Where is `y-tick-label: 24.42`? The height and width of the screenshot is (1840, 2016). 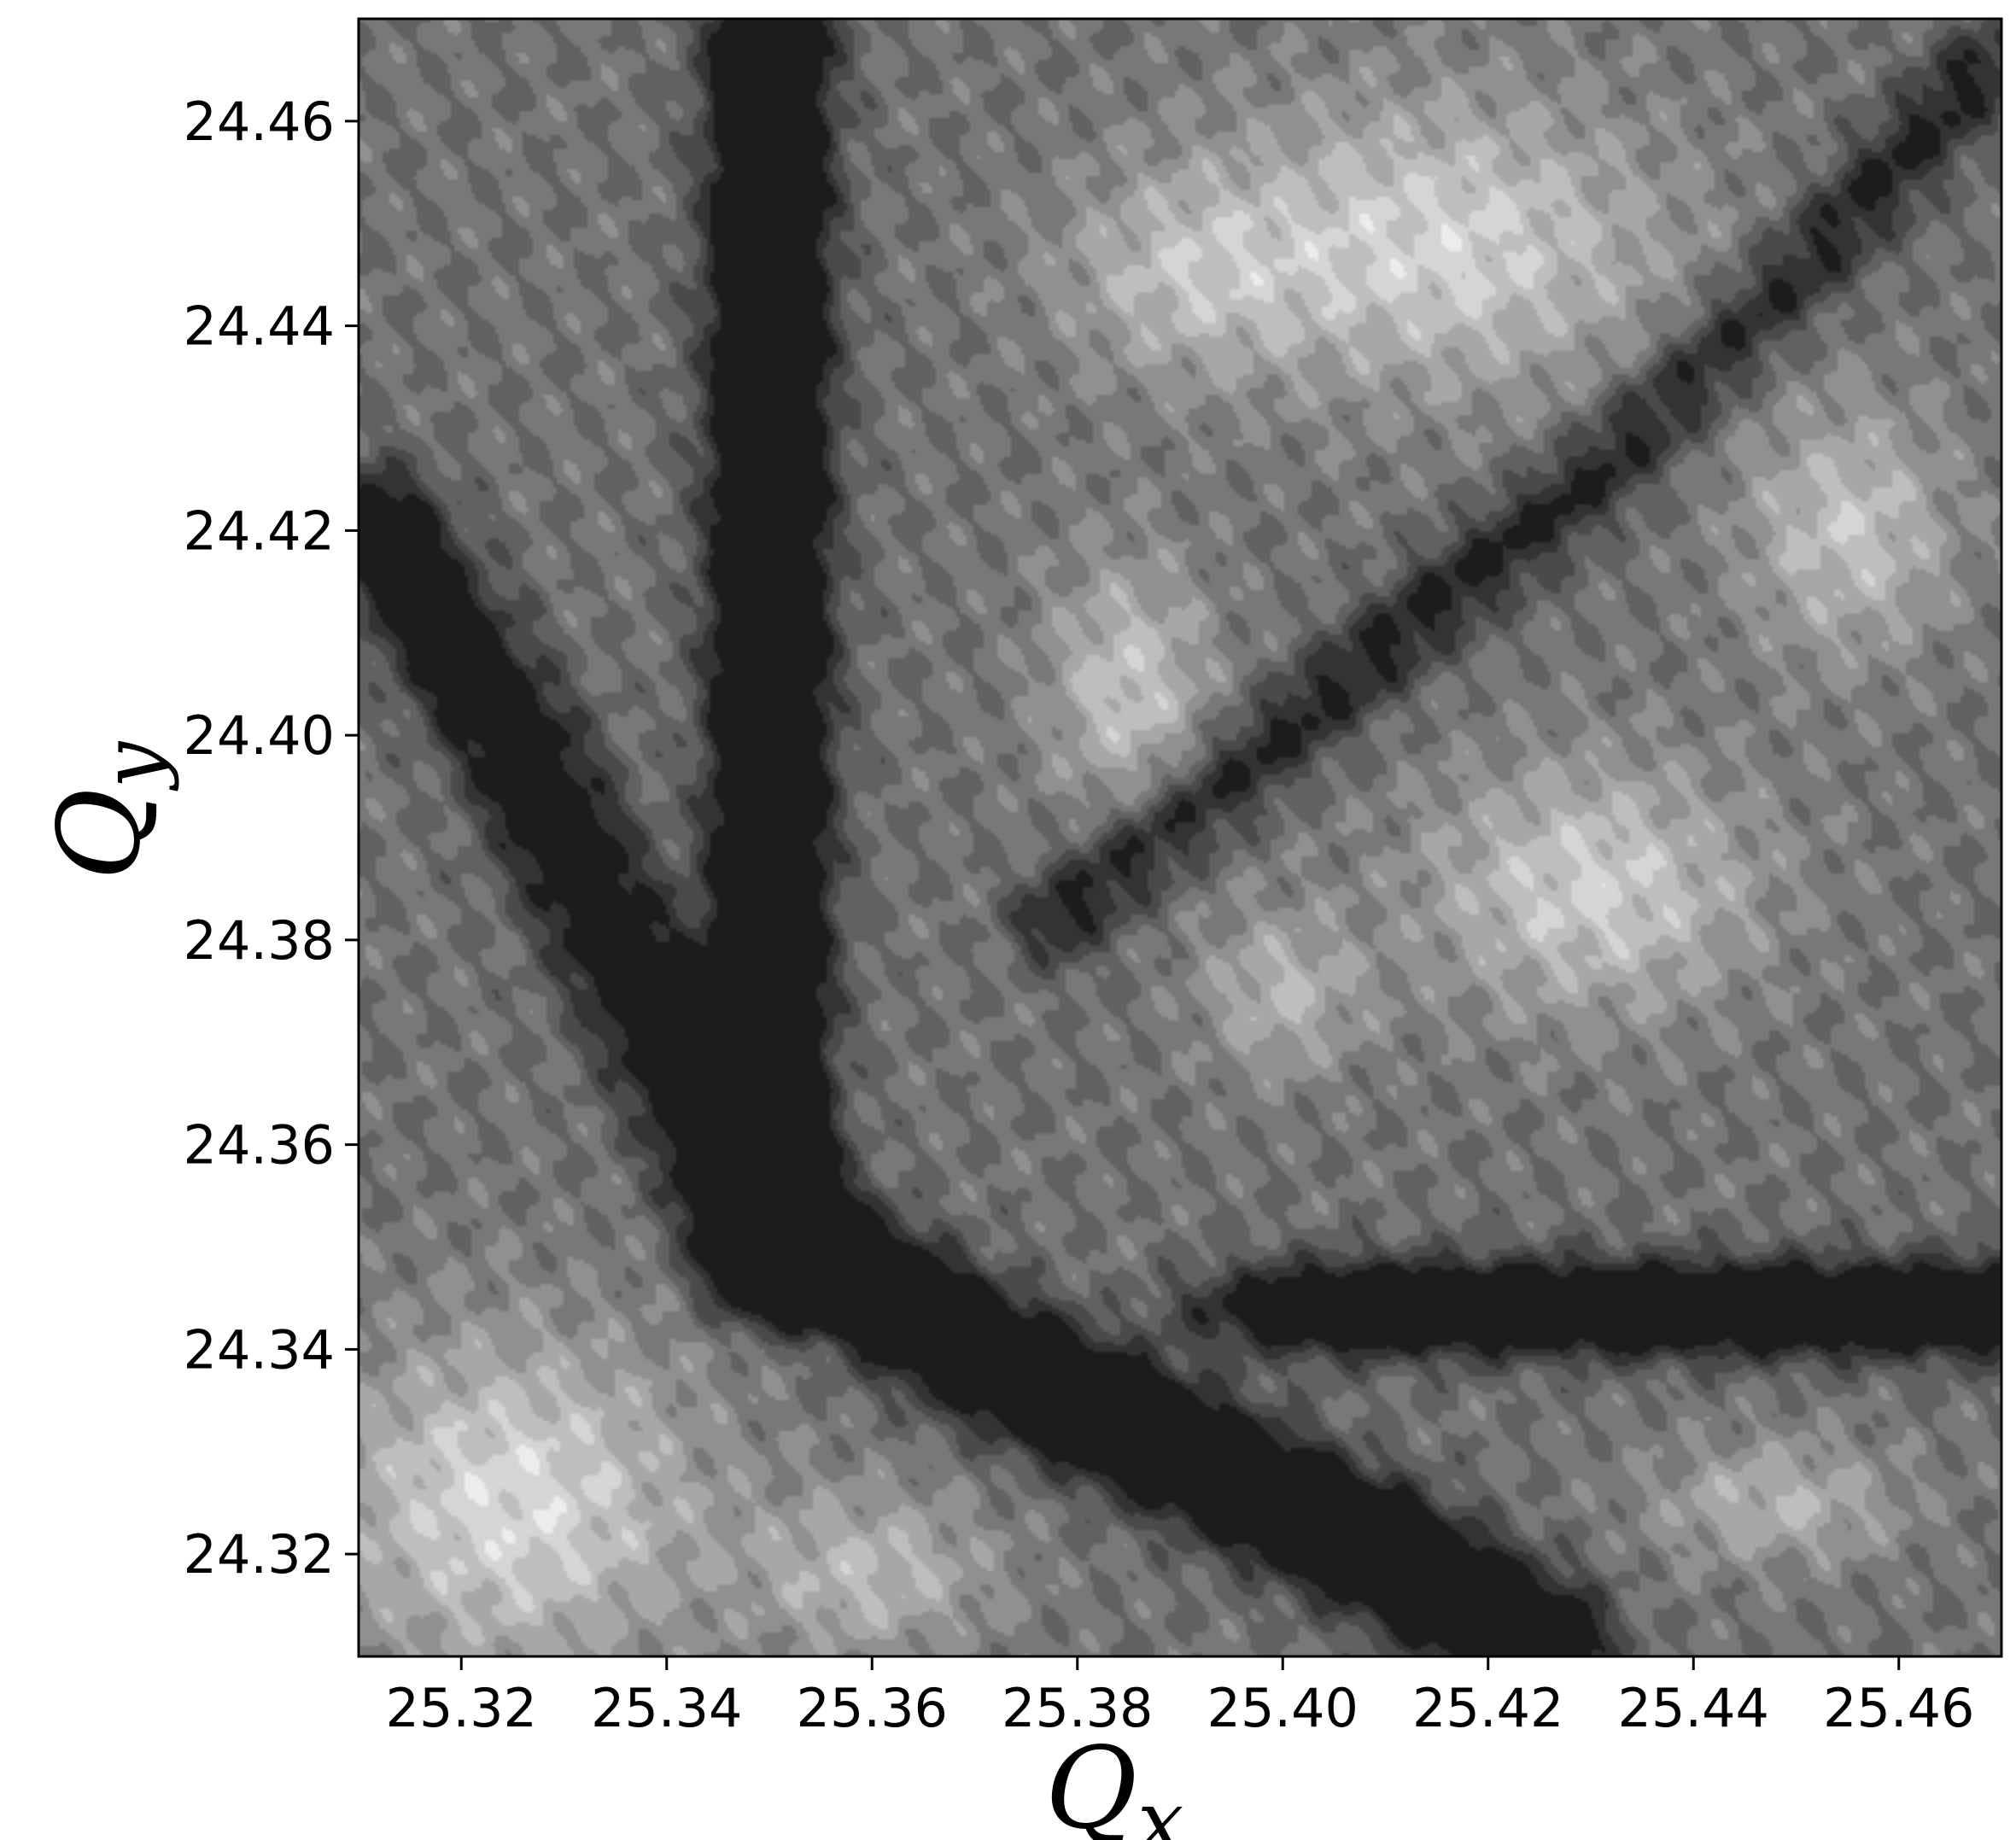
y-tick-label: 24.42 is located at coordinates (260, 530).